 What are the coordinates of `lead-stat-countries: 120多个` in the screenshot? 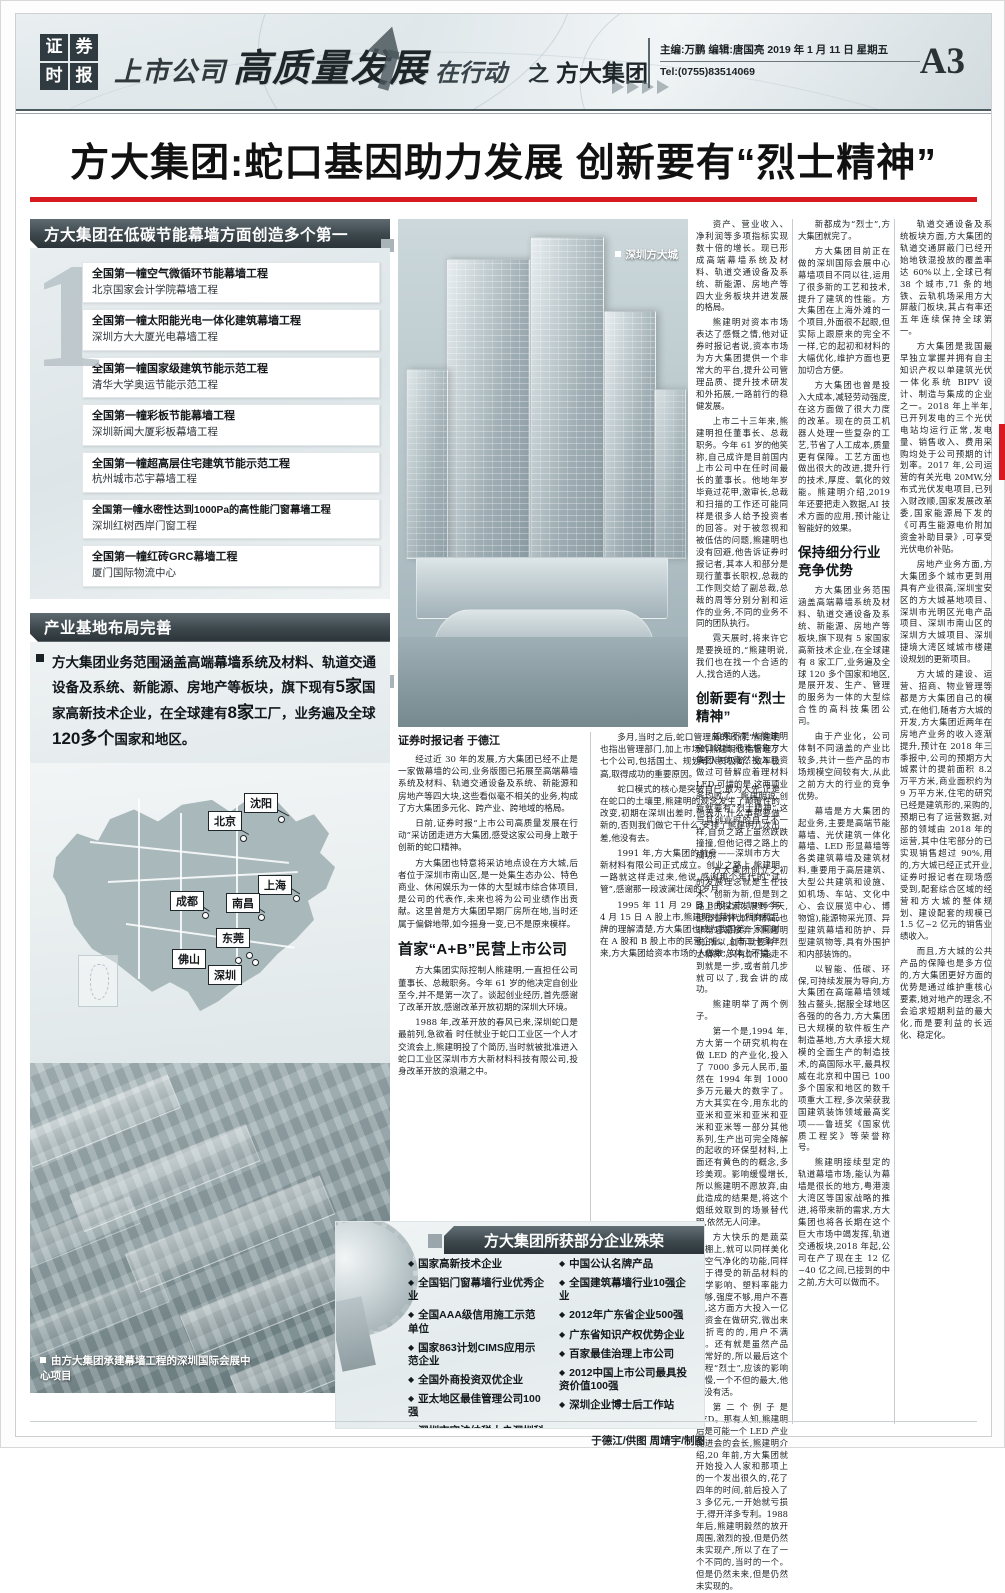 It's located at (83, 739).